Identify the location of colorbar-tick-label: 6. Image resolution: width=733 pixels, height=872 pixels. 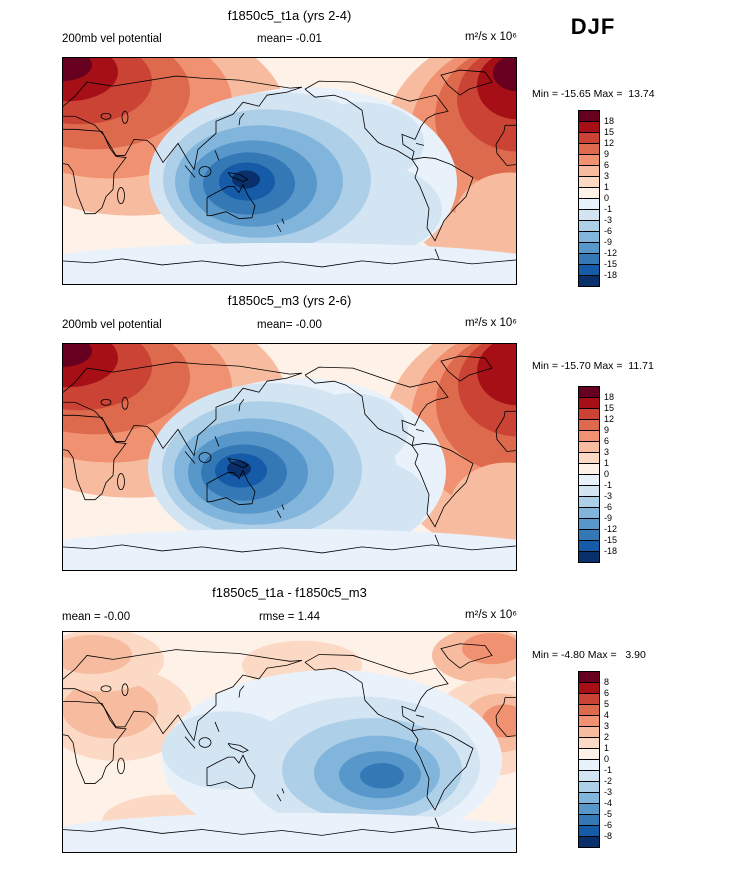
(607, 165).